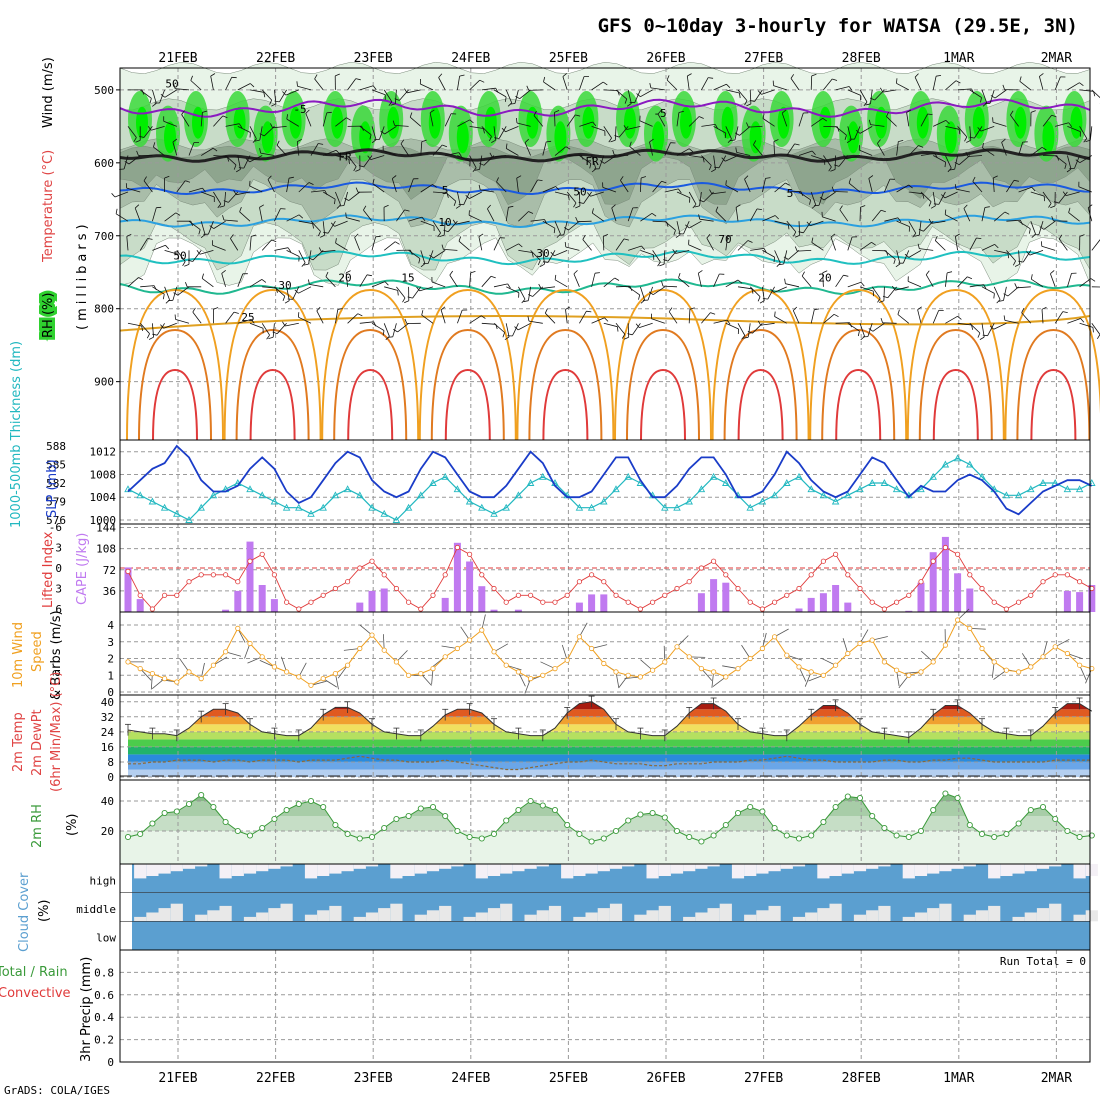  Describe the element at coordinates (177, 58) in the screenshot. I see `date-label-top: 21FEB` at that location.